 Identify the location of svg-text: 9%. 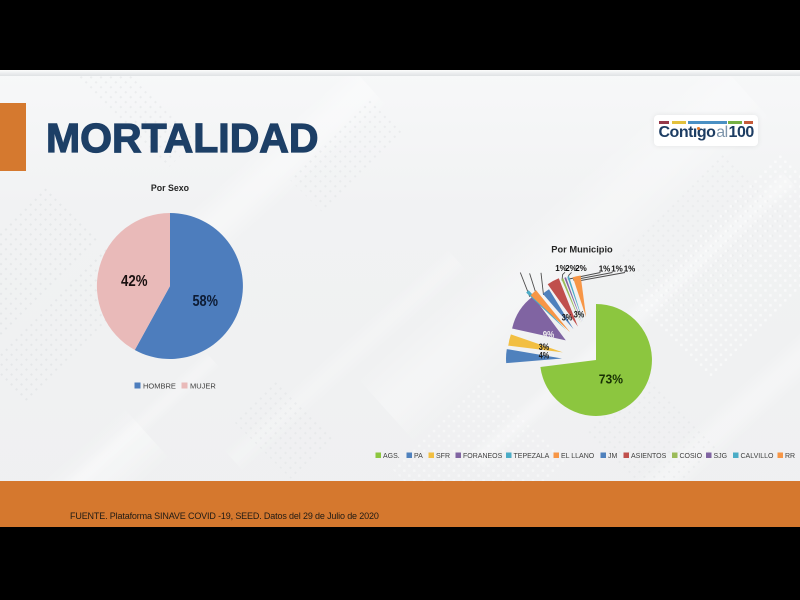
(549, 335).